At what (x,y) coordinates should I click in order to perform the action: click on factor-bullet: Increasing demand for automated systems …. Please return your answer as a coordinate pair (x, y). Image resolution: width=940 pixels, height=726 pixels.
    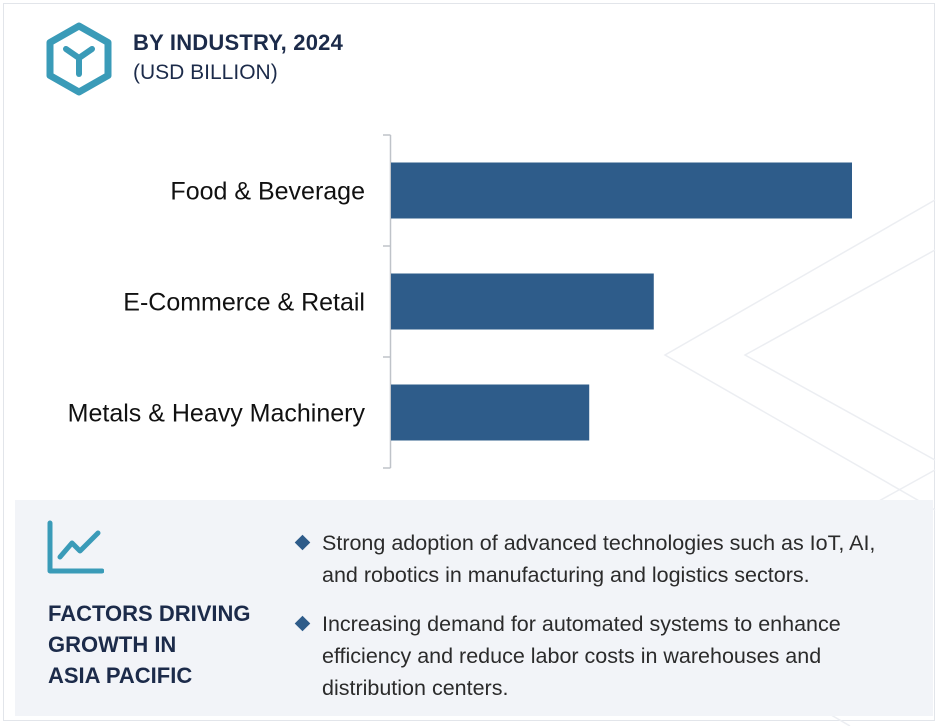
    Looking at the image, I should click on (605, 656).